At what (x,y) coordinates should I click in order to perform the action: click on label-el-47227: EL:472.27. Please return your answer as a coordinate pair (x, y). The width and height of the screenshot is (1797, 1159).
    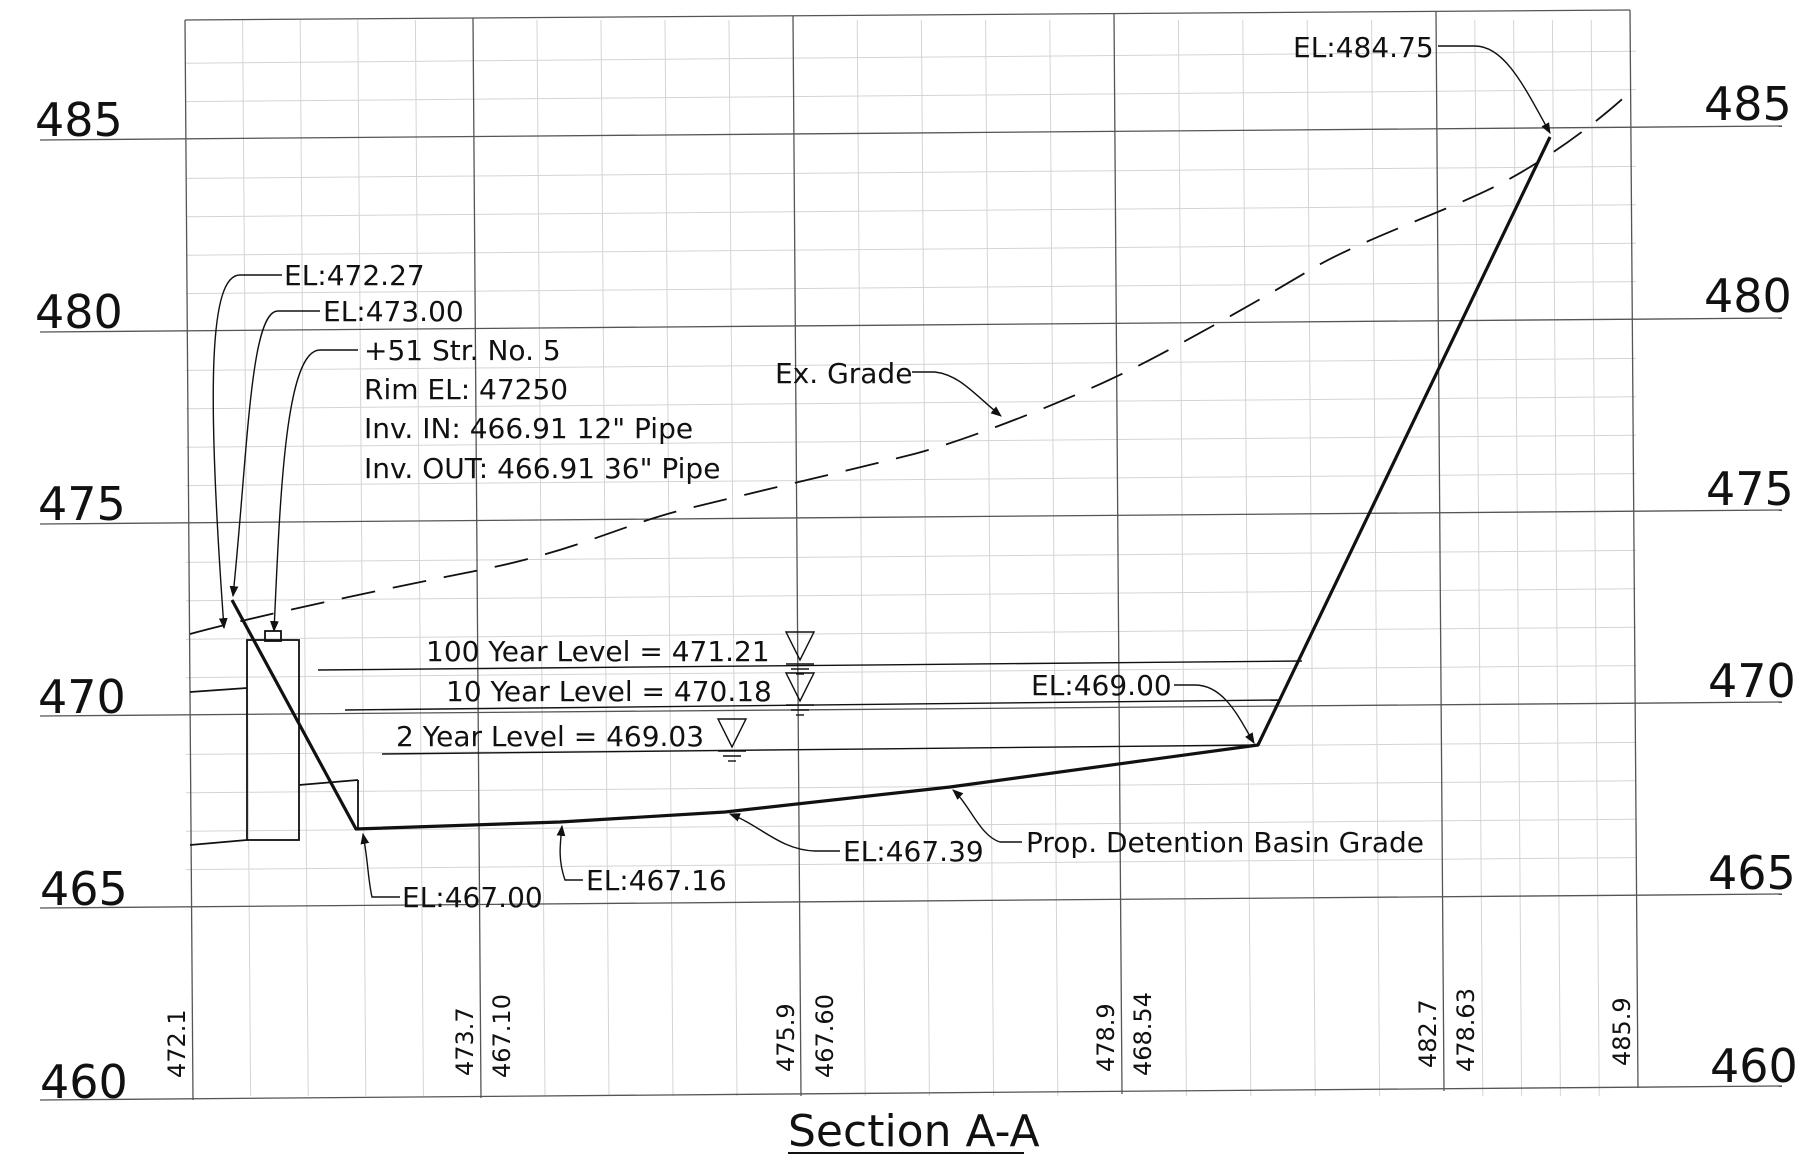
    Looking at the image, I should click on (354, 275).